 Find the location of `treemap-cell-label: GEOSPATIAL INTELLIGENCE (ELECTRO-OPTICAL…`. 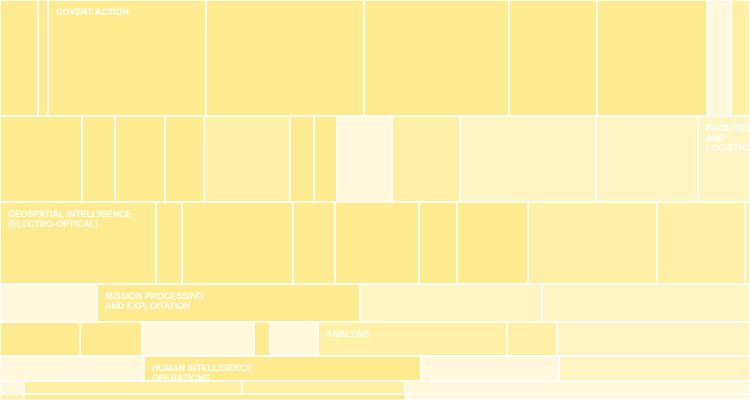

treemap-cell-label: GEOSPATIAL INTELLIGENCE (ELECTRO-OPTICAL… is located at coordinates (70, 219).